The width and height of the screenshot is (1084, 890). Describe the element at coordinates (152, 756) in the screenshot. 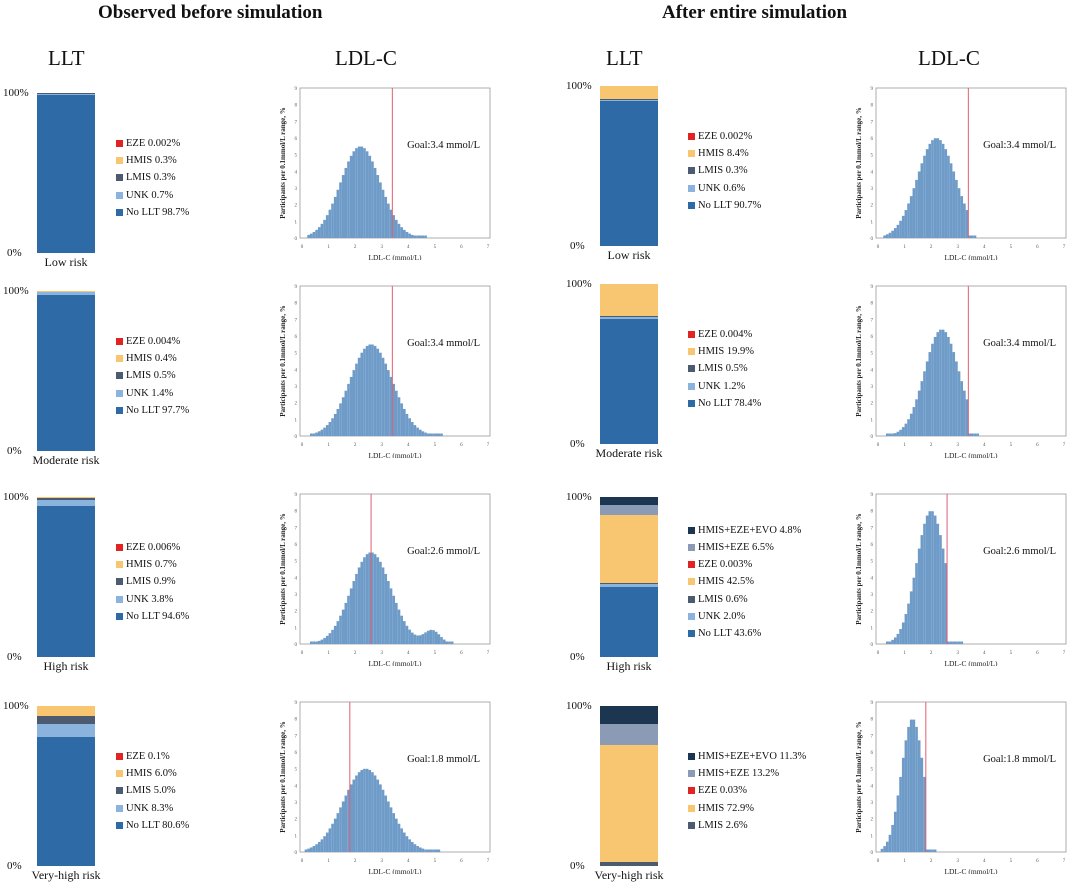

I see `legend-item: EZE 0.1%` at that location.